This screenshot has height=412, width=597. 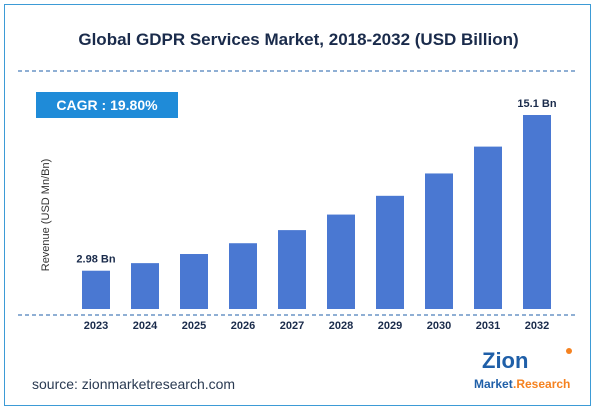 What do you see at coordinates (145, 286) in the screenshot?
I see `bar-2024` at bounding box center [145, 286].